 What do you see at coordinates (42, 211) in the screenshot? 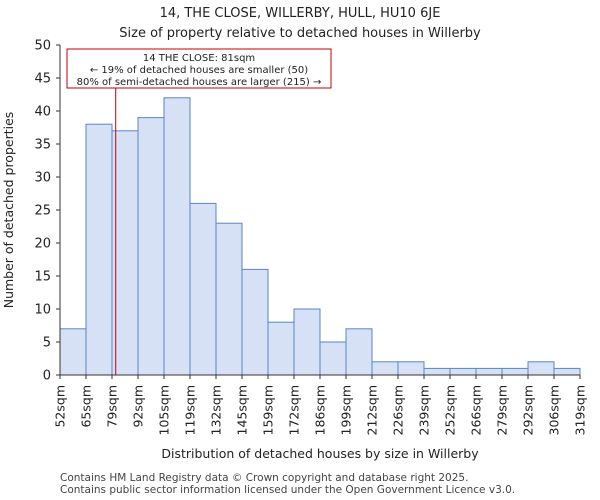
I see `y-tick-label: 25` at bounding box center [42, 211].